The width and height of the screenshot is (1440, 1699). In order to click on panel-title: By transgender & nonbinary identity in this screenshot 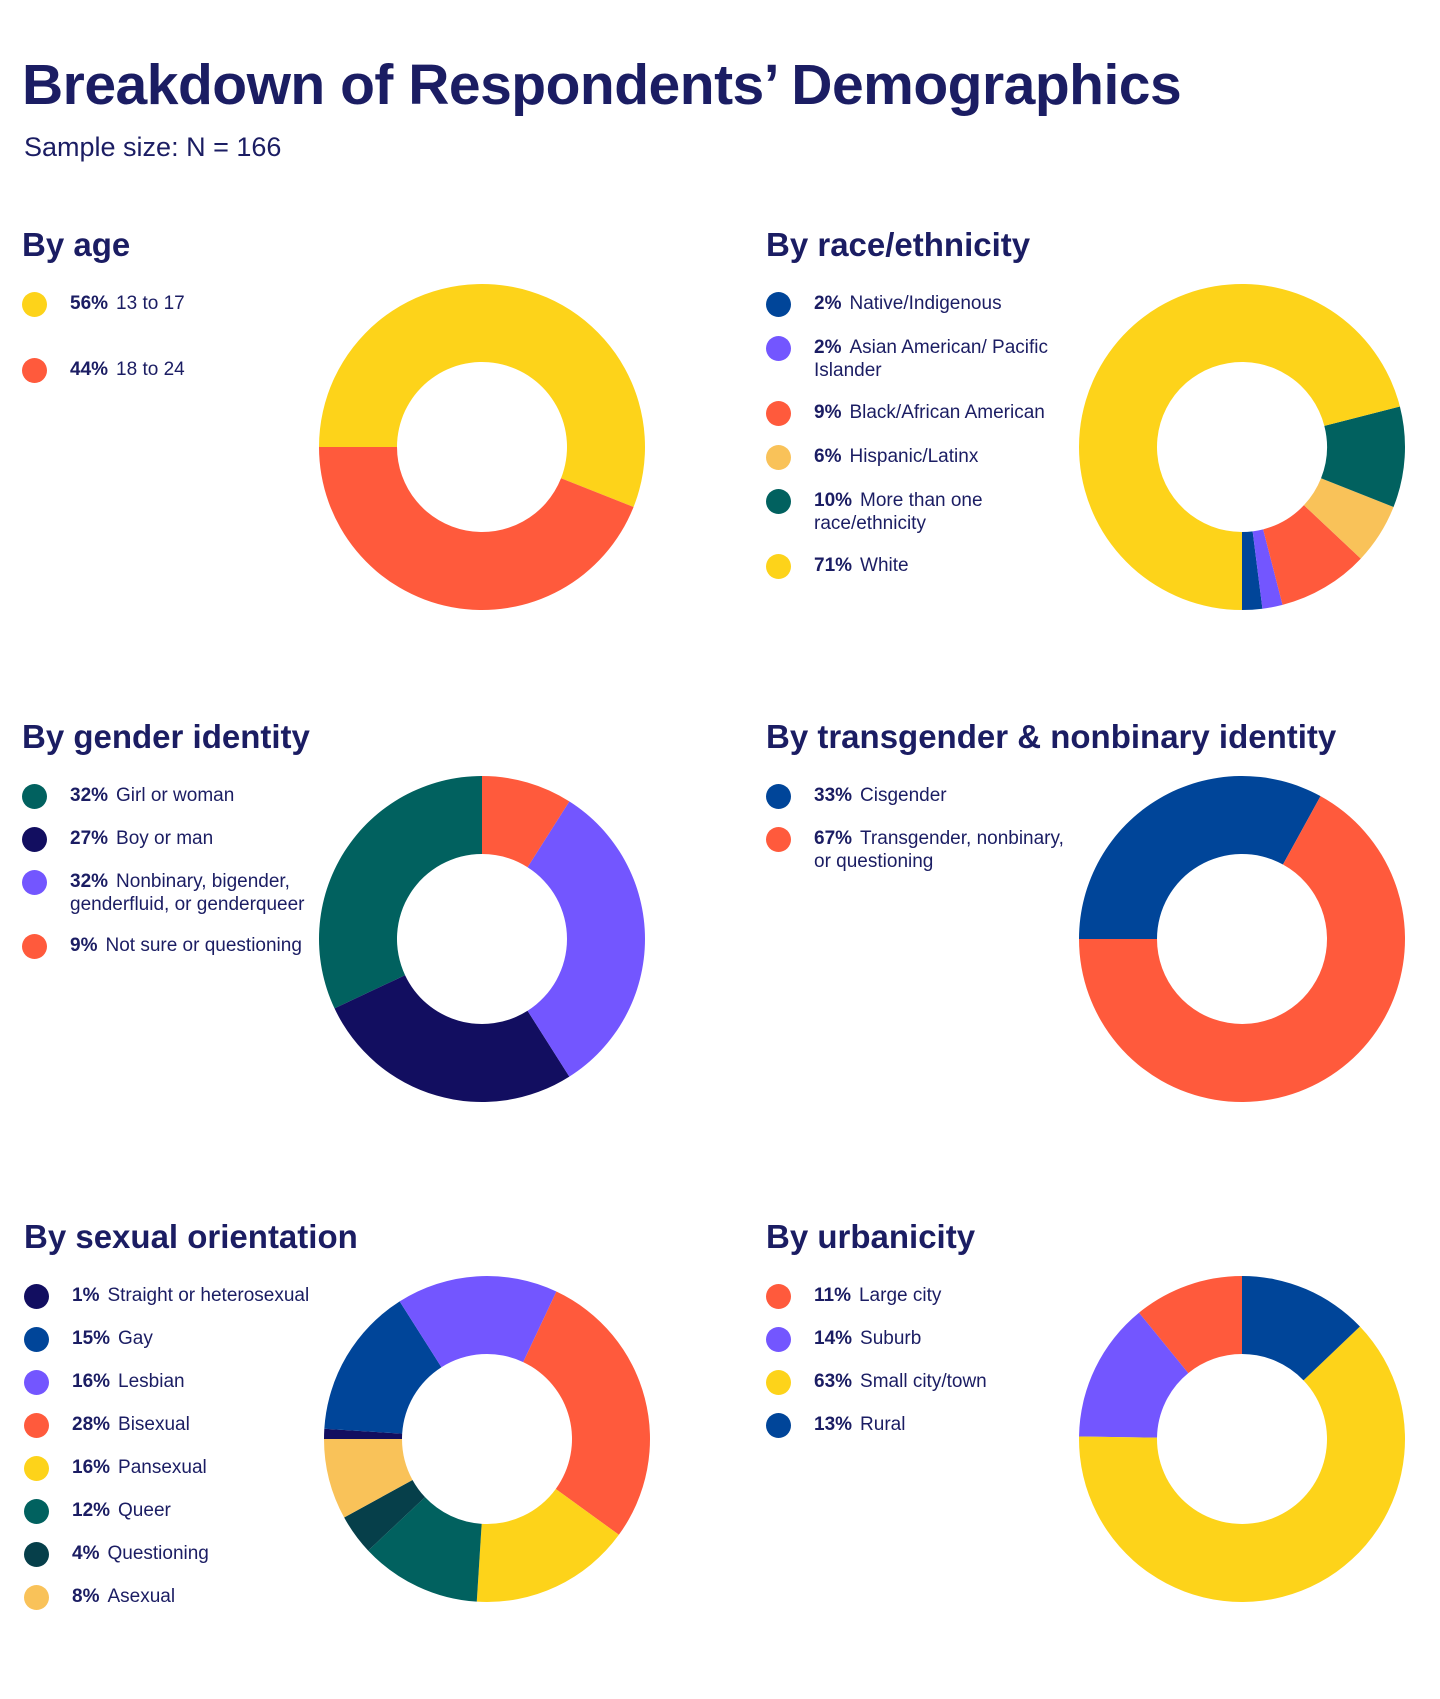, I will do `click(1051, 736)`.